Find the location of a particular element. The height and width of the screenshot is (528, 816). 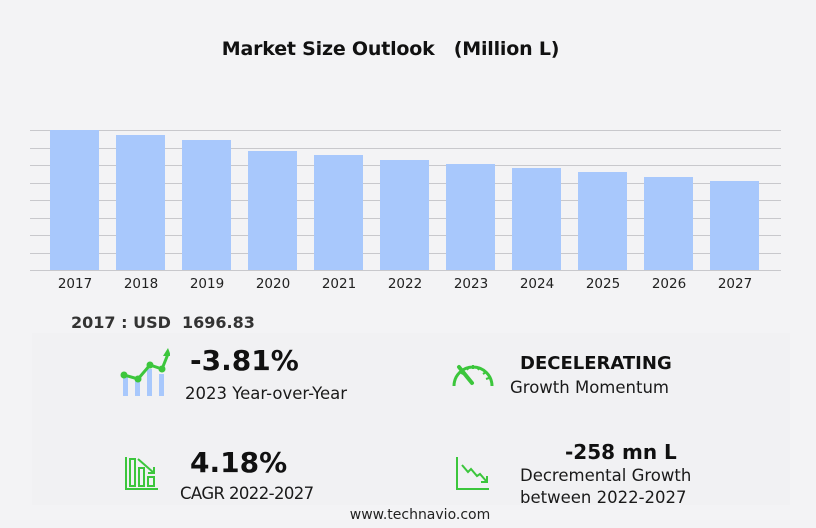

yoy-value: -3.81% is located at coordinates (244, 360).